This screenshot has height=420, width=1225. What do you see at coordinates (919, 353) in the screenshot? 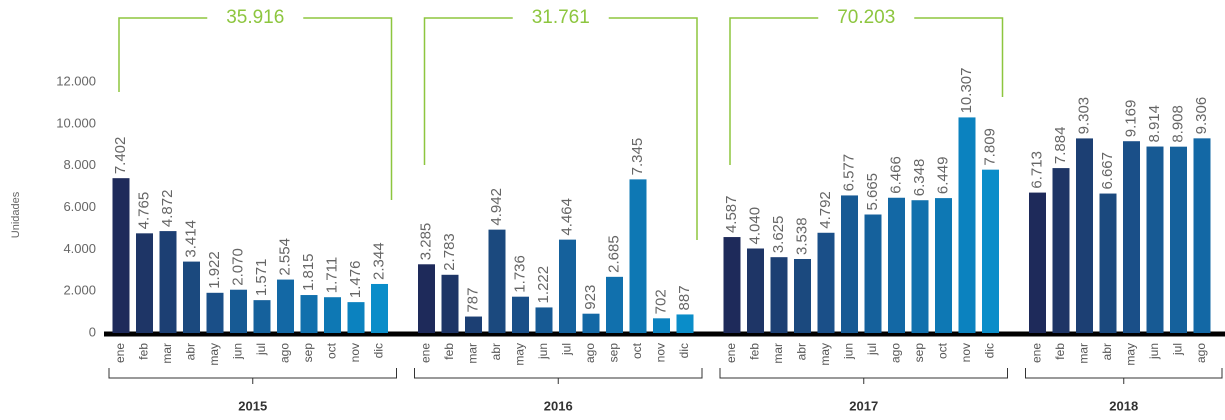
I see `x-tick-label: sep` at bounding box center [919, 353].